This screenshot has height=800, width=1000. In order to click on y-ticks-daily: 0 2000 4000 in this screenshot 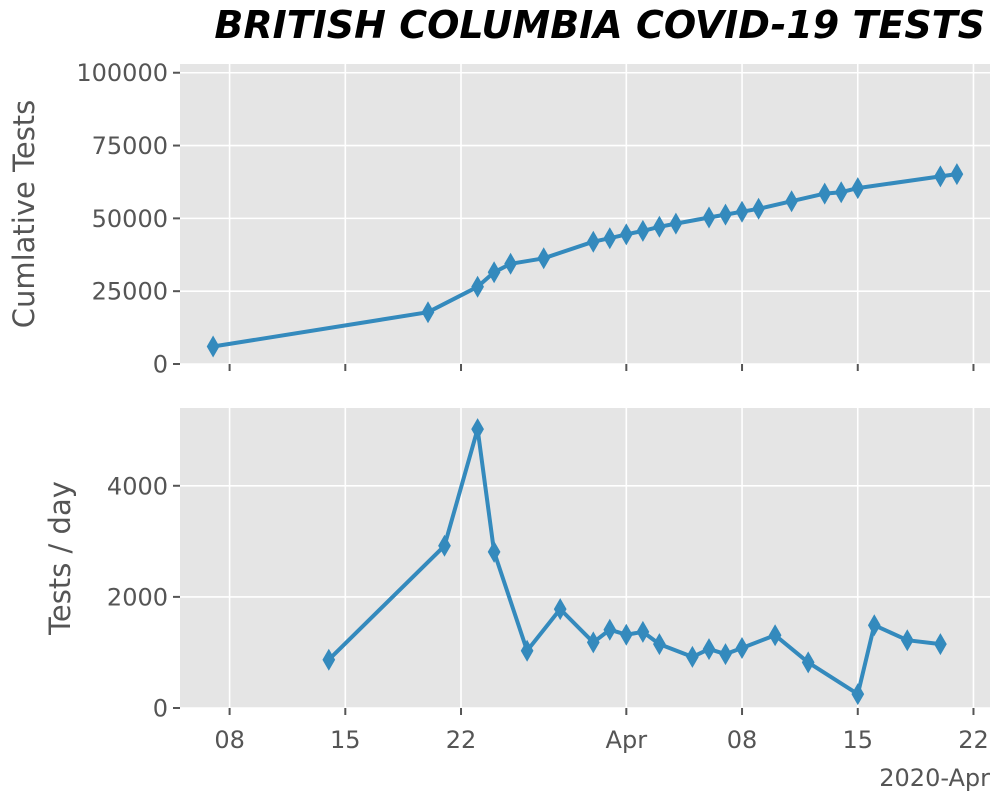, I will do `click(143, 597)`.